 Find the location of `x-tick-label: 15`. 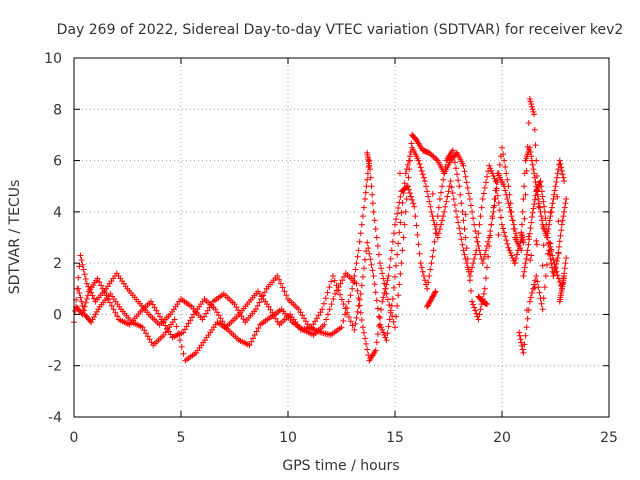

x-tick-label: 15 is located at coordinates (395, 438).